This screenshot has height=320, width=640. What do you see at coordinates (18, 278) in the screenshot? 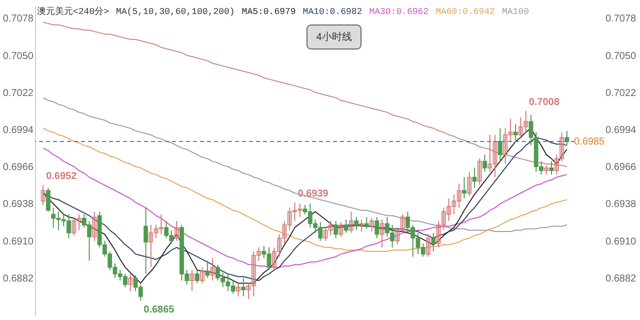
I see `y-tick-label: 0.6882` at bounding box center [18, 278].